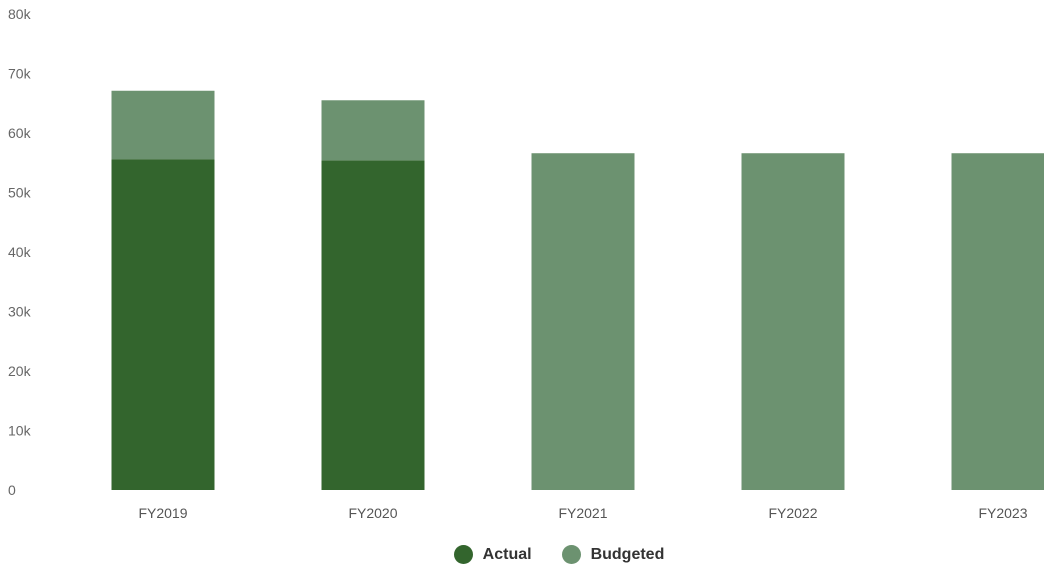  I want to click on legend-swatch-budgeted, so click(571, 554).